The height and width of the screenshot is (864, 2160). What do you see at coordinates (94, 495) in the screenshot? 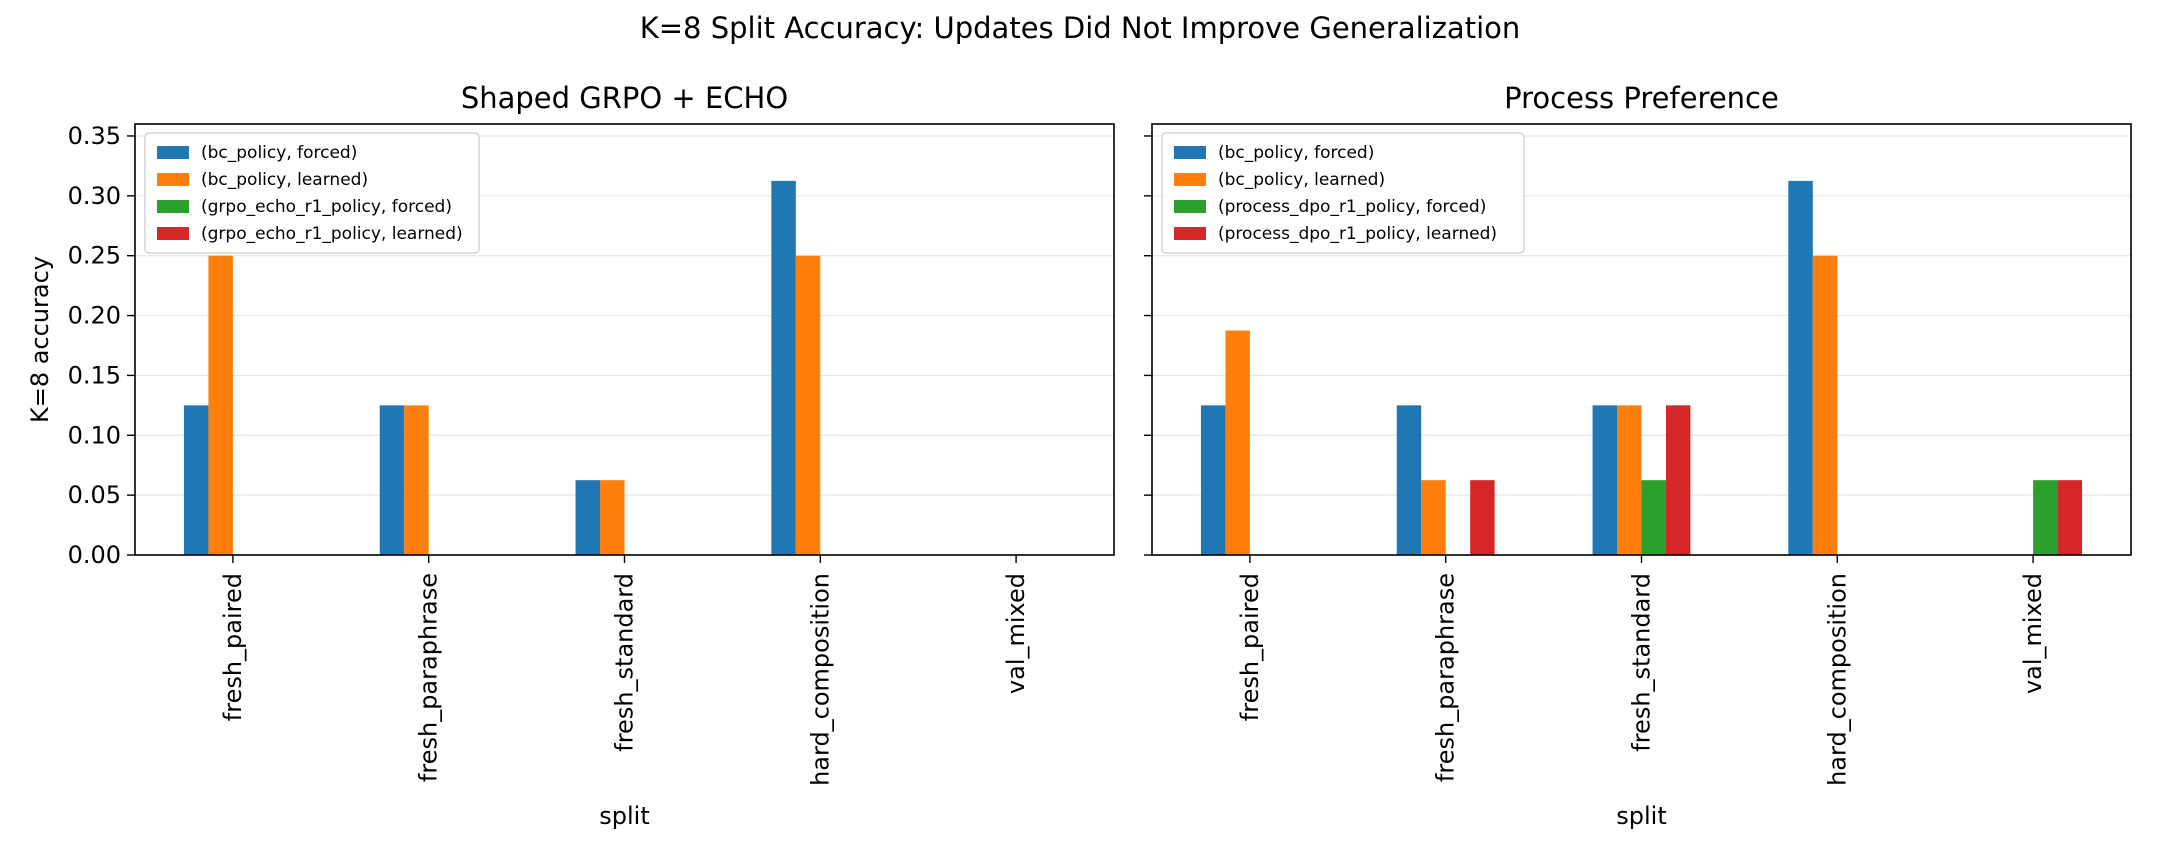
I see `ytick-label: 0.05` at bounding box center [94, 495].